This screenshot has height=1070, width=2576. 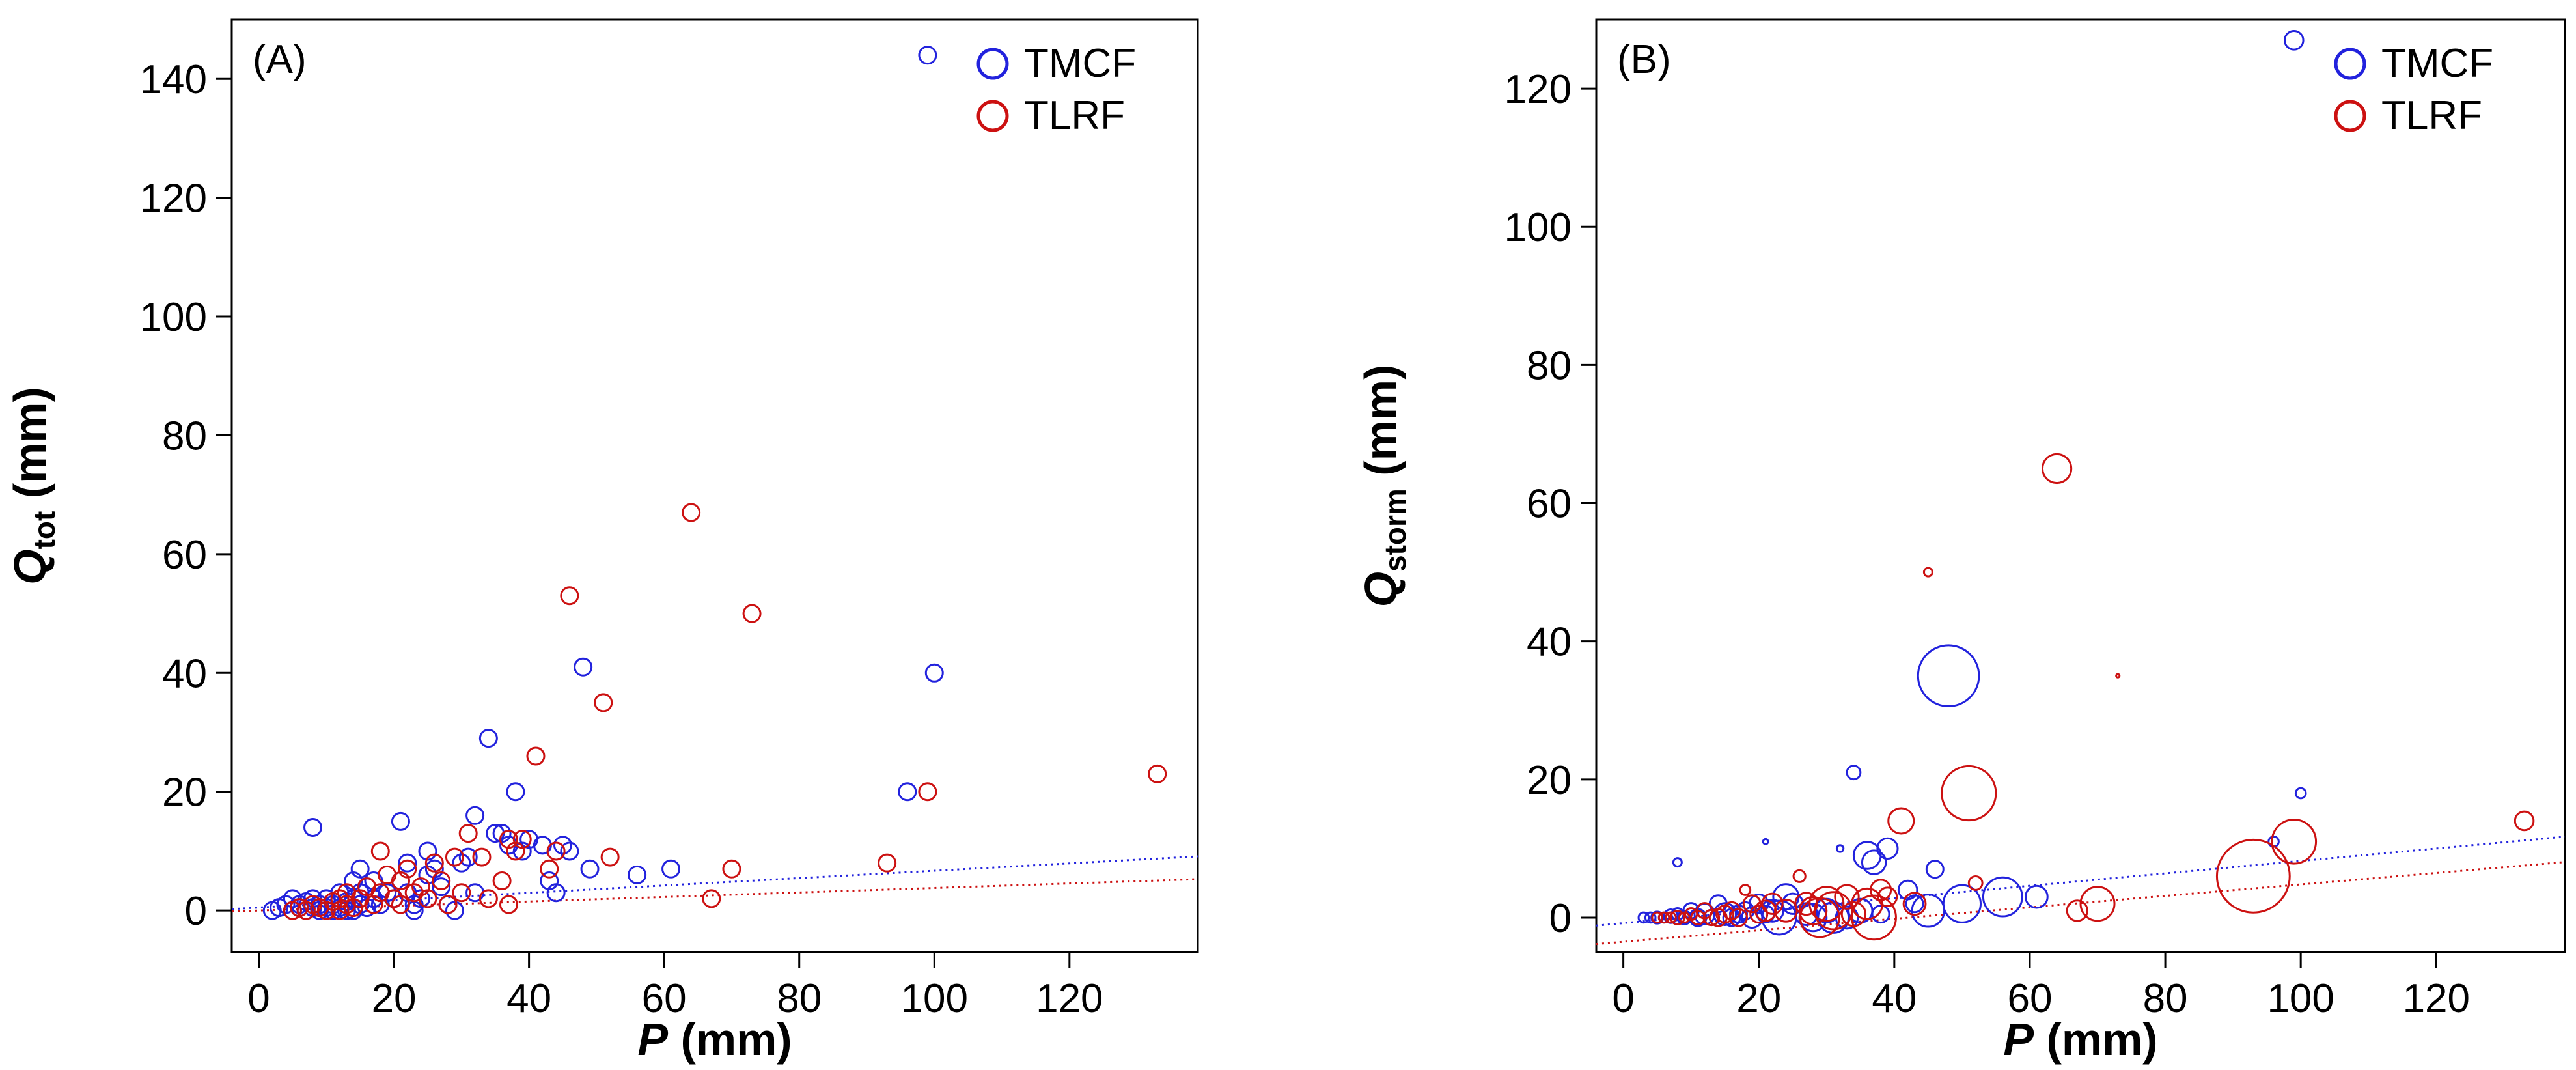 What do you see at coordinates (2300, 998) in the screenshot?
I see `x-tick-label: 100` at bounding box center [2300, 998].